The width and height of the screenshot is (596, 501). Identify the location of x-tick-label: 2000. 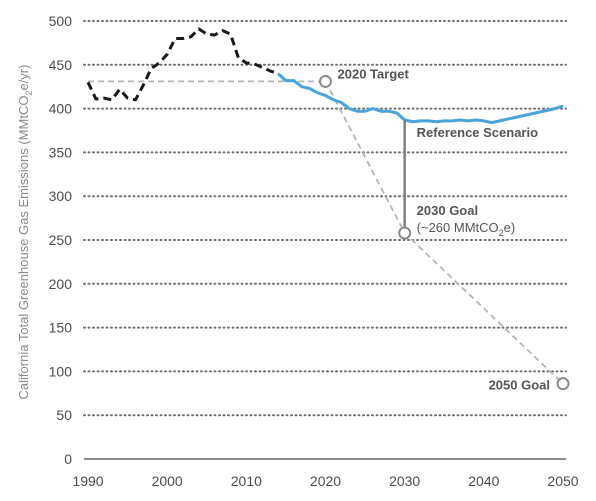
(167, 481).